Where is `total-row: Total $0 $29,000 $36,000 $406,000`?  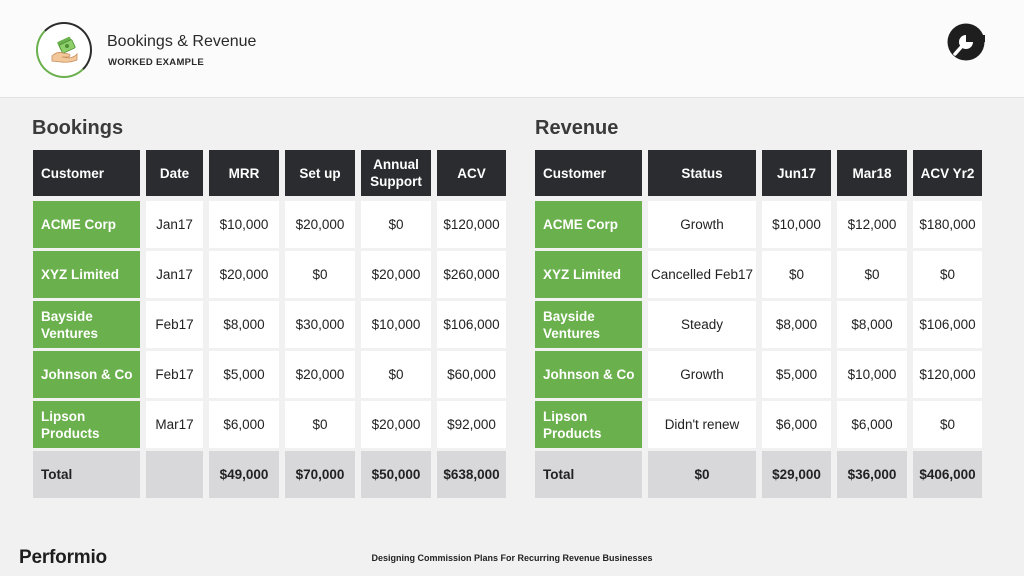
total-row: Total $0 $29,000 $36,000 $406,000 is located at coordinates (758, 474).